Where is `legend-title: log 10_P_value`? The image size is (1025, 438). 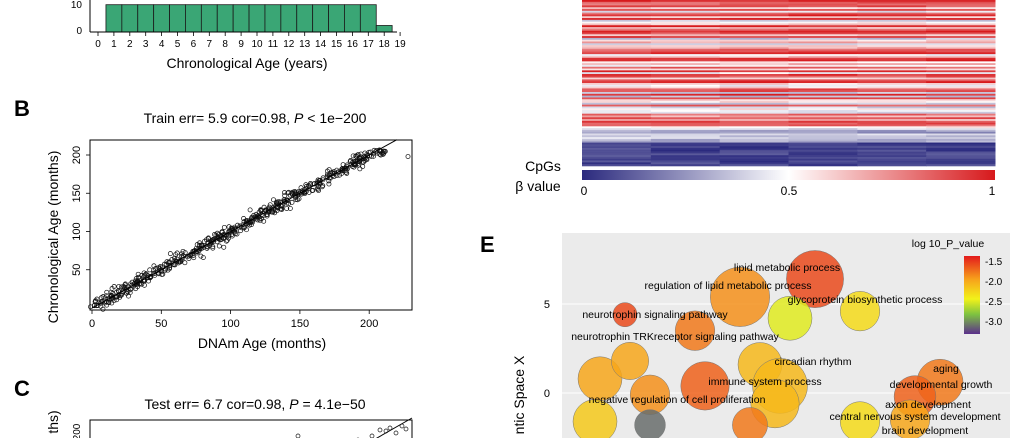
legend-title: log 10_P_value is located at coordinates (948, 244).